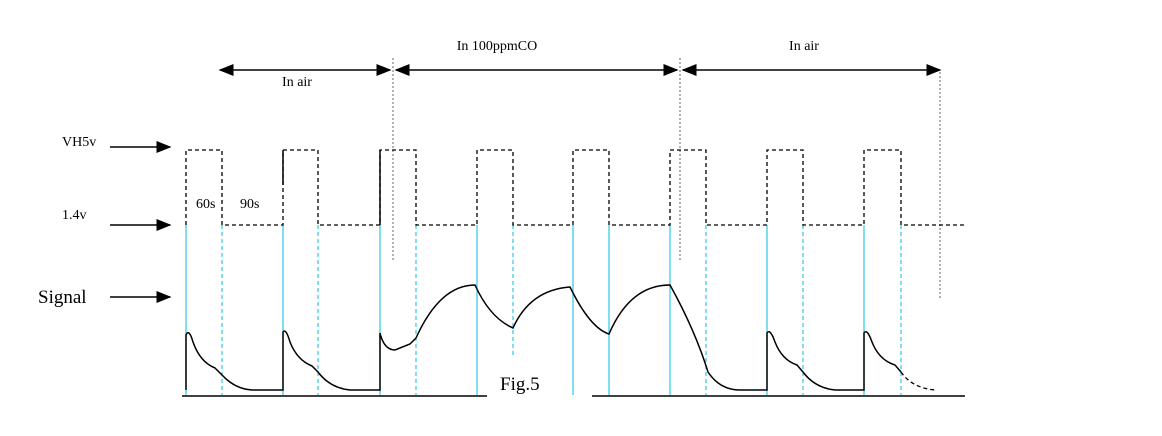 The width and height of the screenshot is (1162, 436). What do you see at coordinates (62, 297) in the screenshot?
I see `level-label: Signal` at bounding box center [62, 297].